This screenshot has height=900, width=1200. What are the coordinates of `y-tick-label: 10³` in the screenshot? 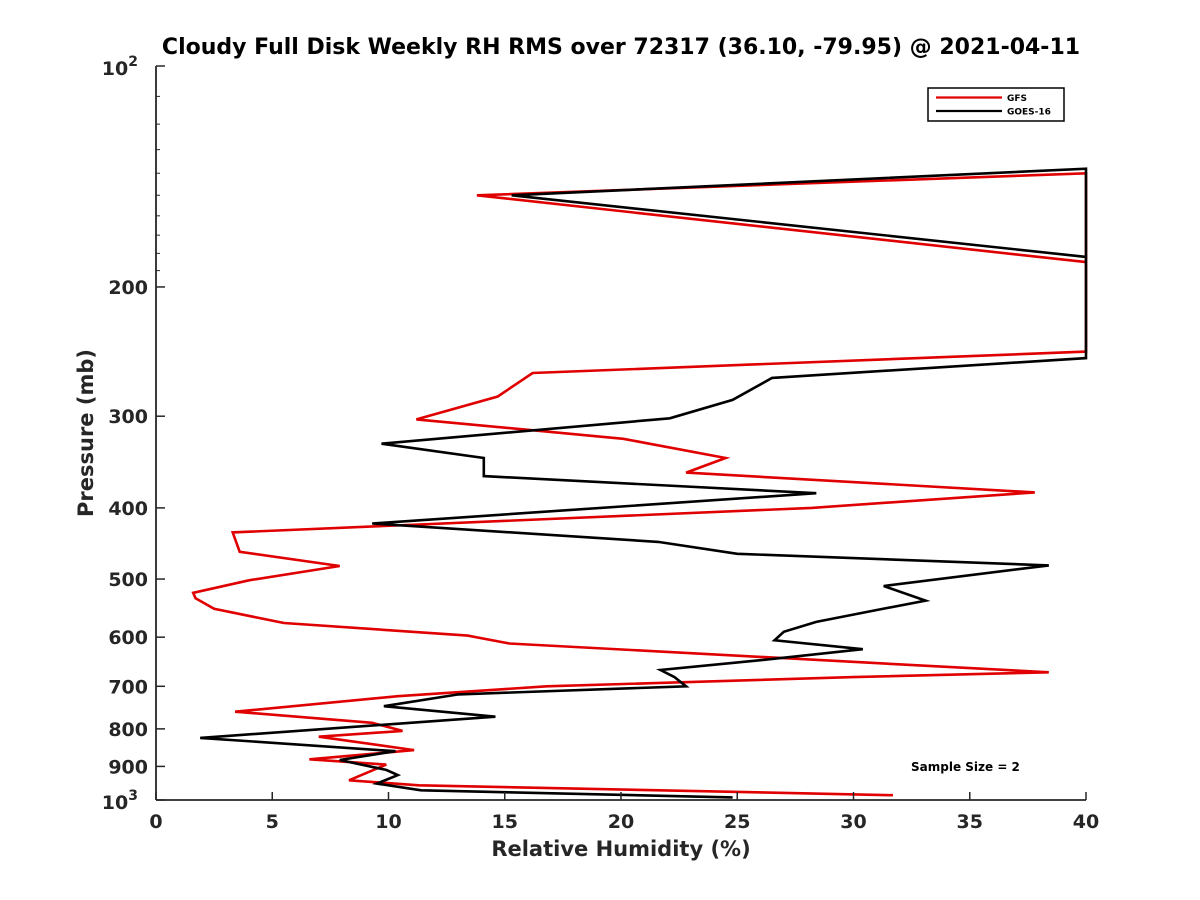 It's located at (120, 801).